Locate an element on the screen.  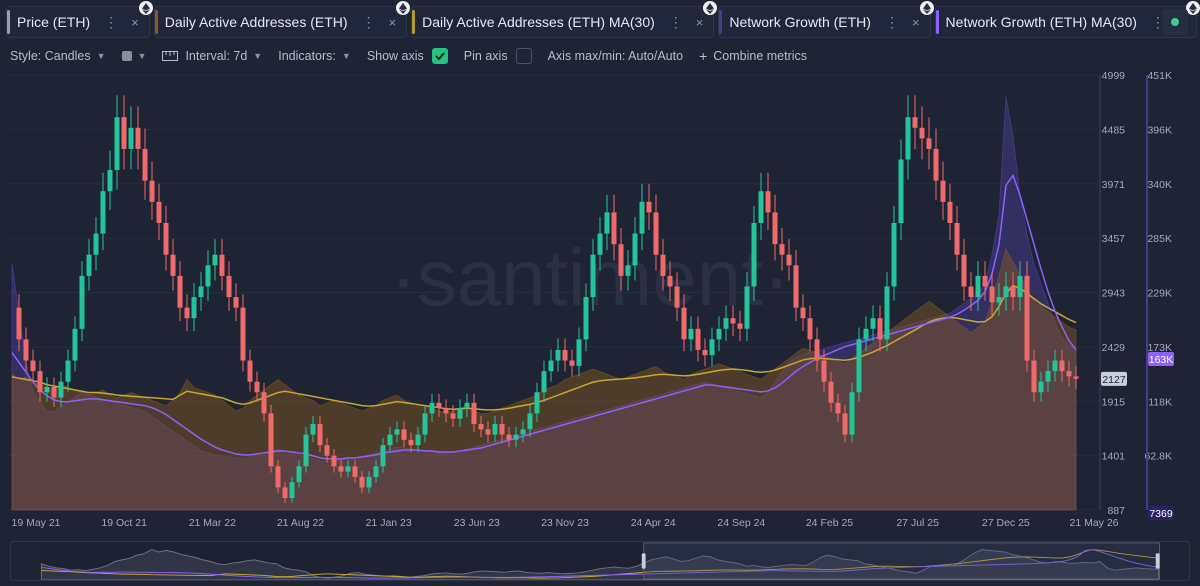
x-tick-label: 24 Sep 24 is located at coordinates (741, 523).